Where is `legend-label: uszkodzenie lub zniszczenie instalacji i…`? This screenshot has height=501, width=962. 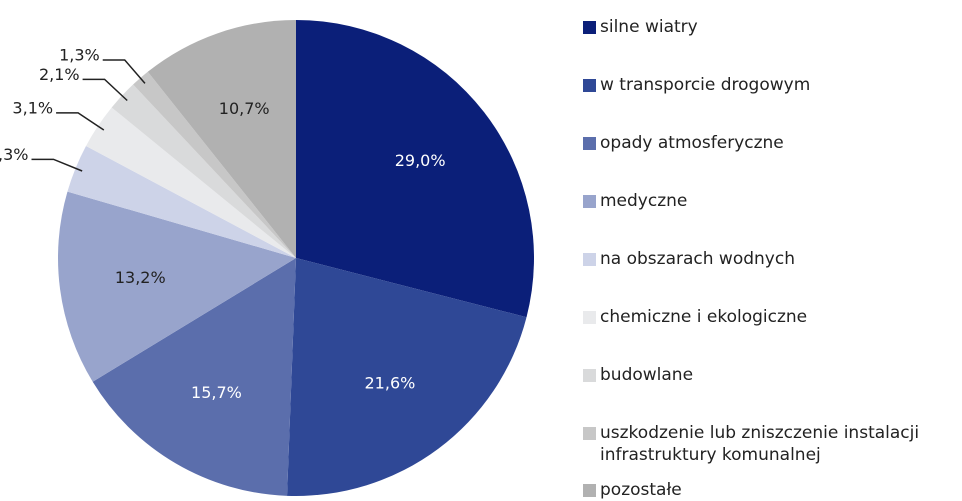
legend-label: uszkodzenie lub zniszczenie instalacji i… is located at coordinates (760, 444).